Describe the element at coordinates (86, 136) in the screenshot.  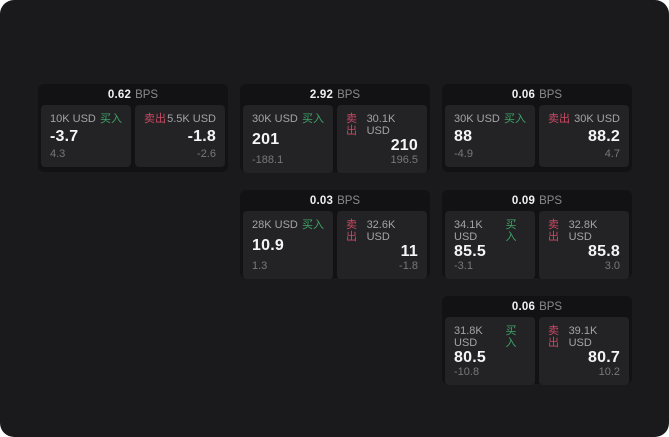
I see `buy-panel: 10K USD 买入 -3.7 4.3` at that location.